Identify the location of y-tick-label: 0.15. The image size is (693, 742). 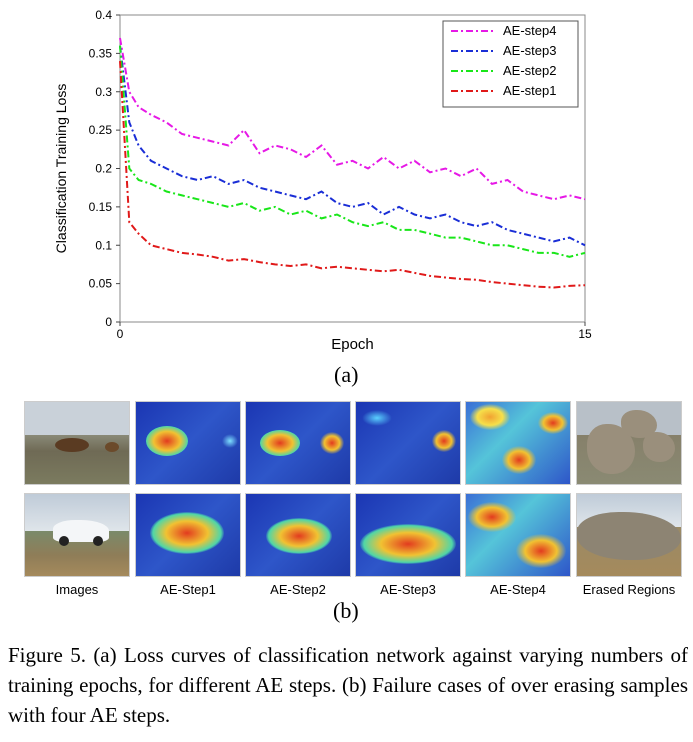
(101, 207).